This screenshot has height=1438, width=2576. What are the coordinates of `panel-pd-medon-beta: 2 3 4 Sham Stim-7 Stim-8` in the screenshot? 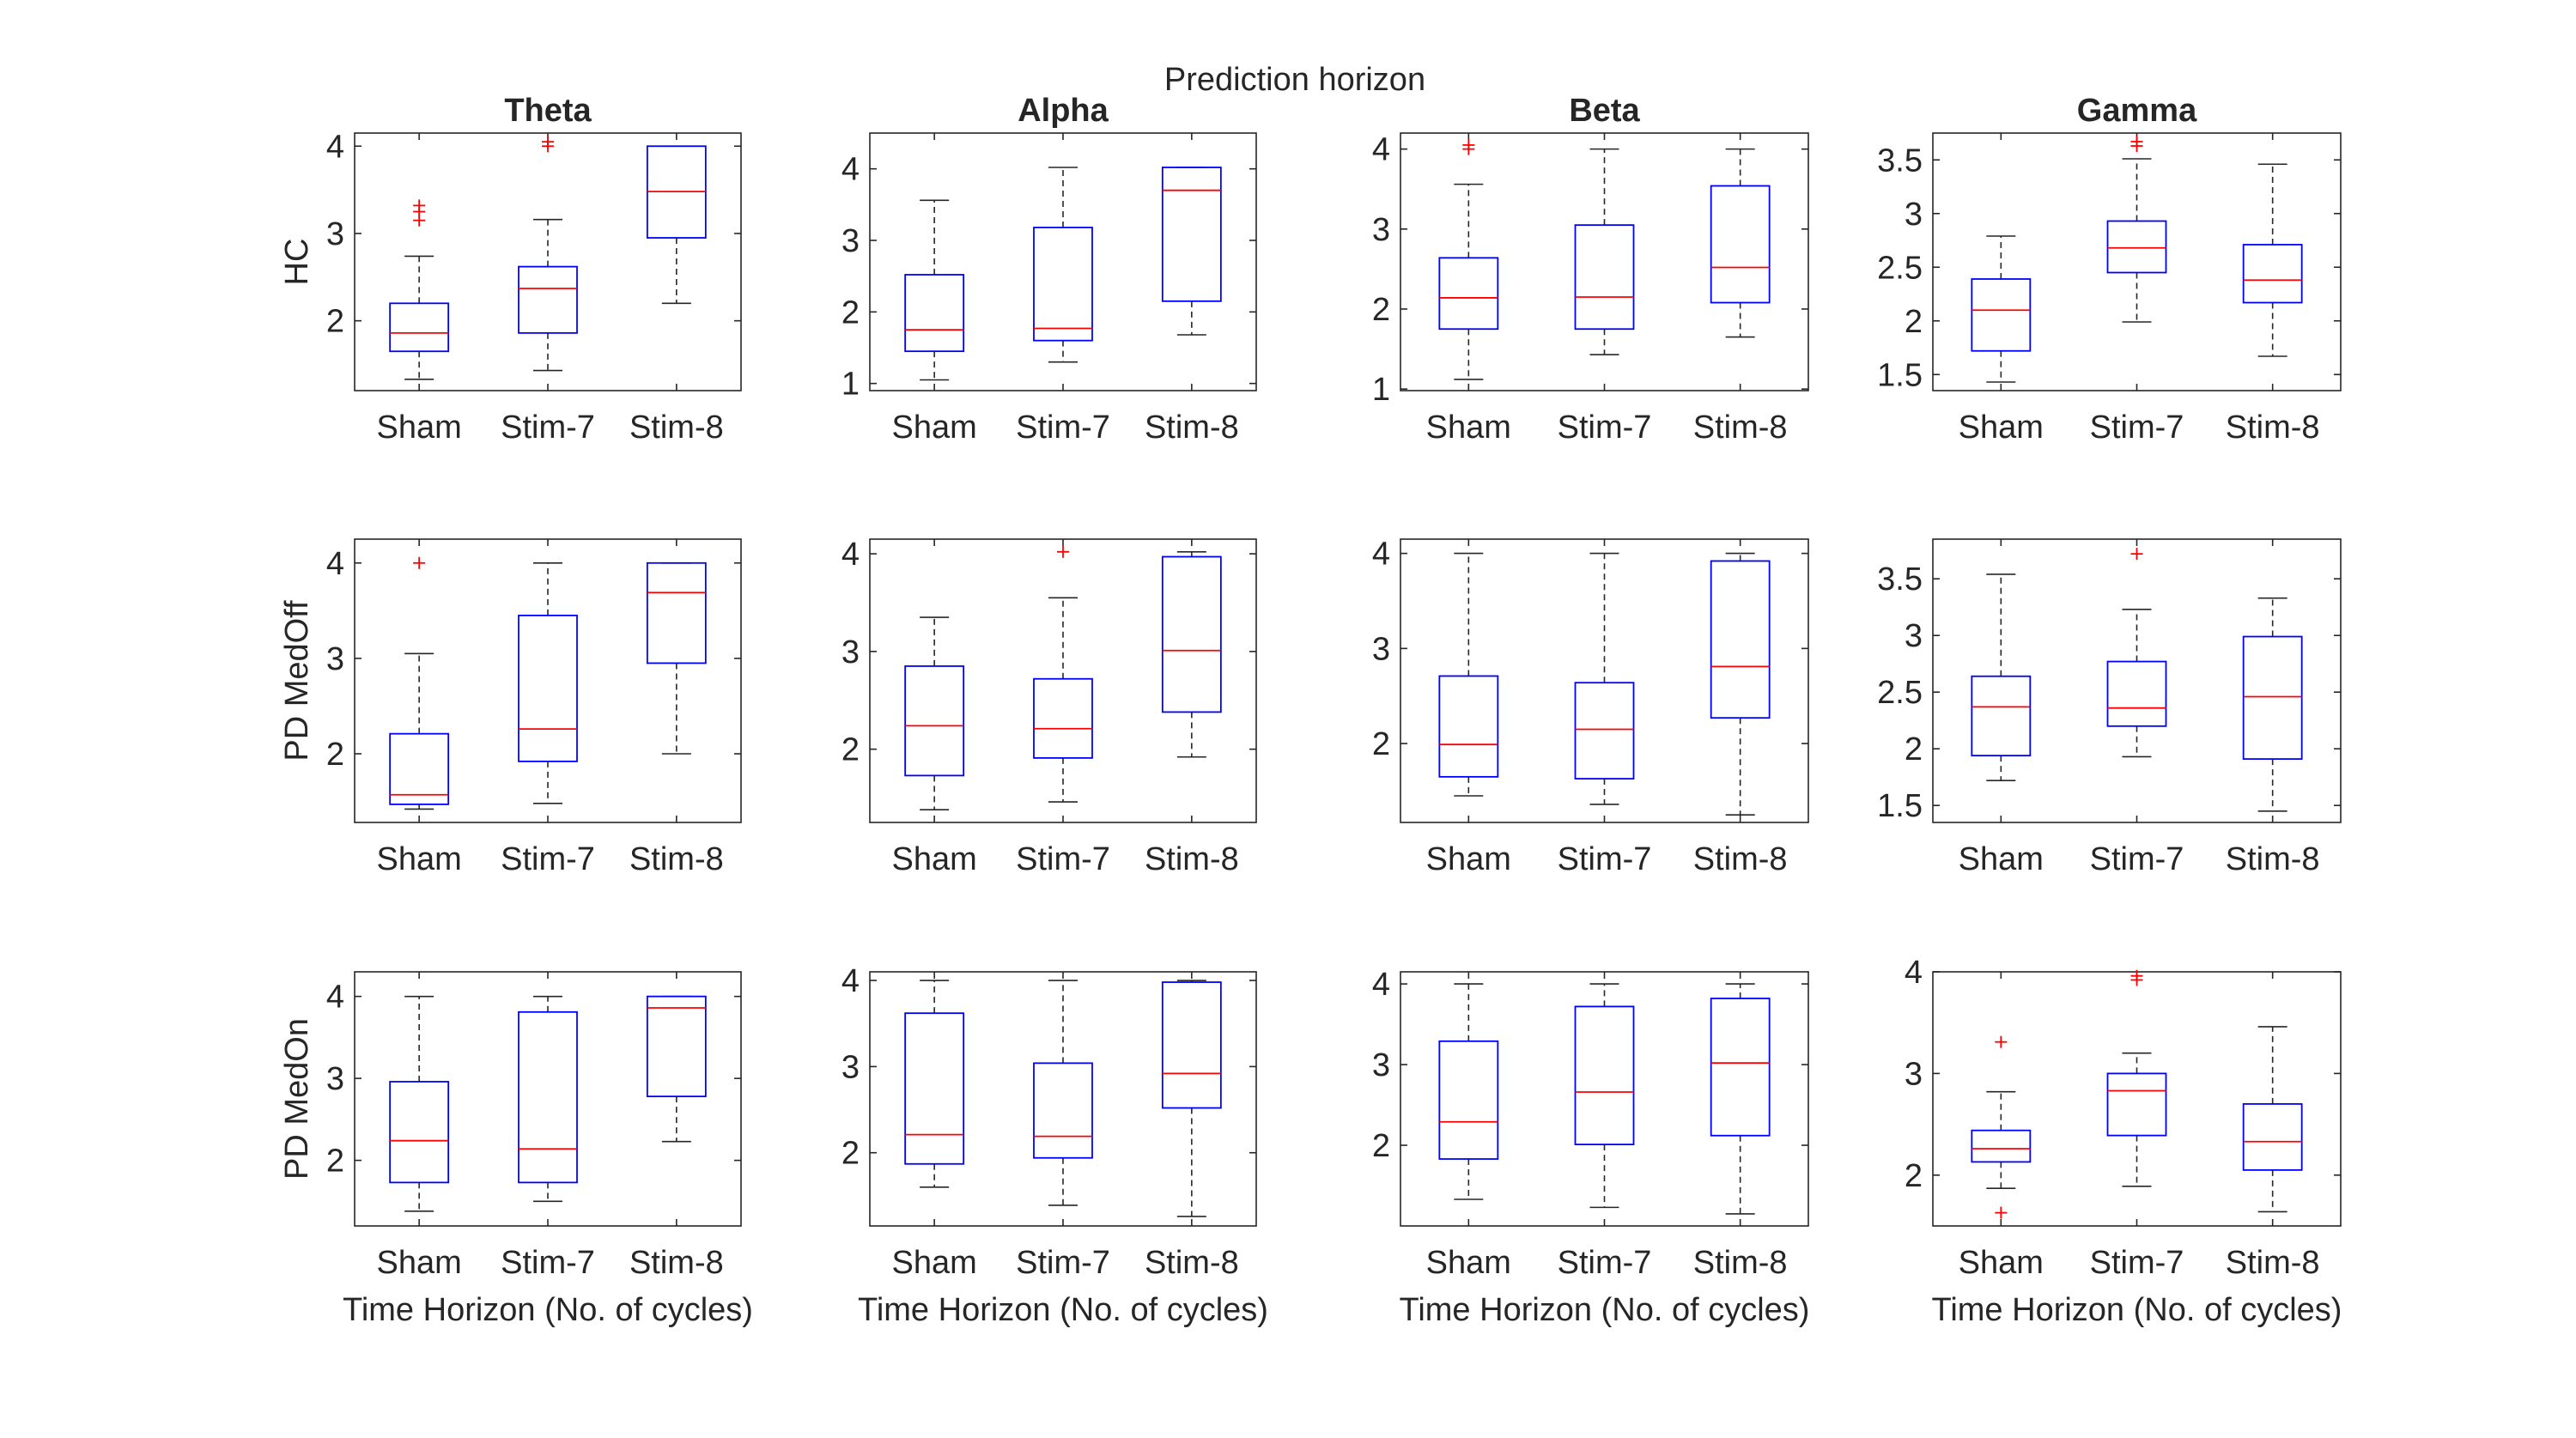 It's located at (1590, 1124).